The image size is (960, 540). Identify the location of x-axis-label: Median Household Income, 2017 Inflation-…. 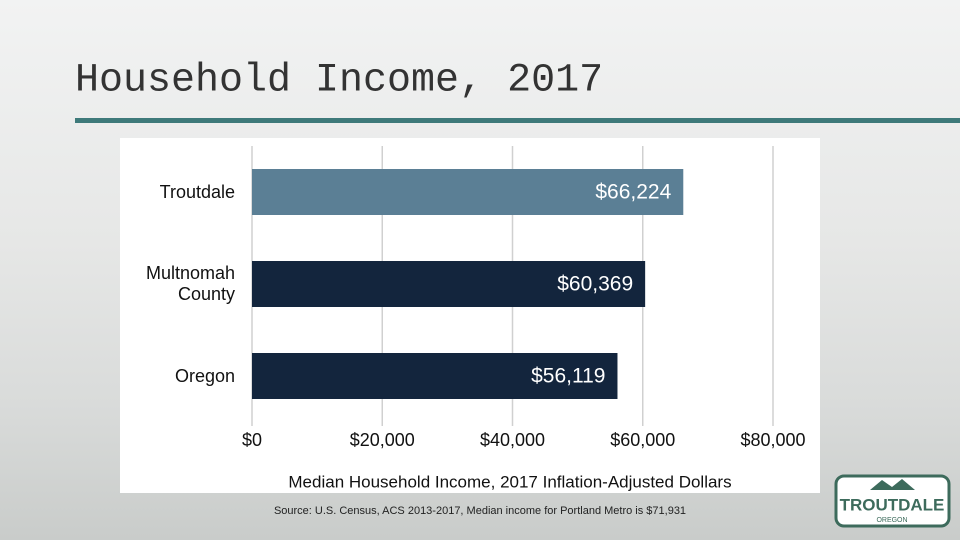
(509, 481).